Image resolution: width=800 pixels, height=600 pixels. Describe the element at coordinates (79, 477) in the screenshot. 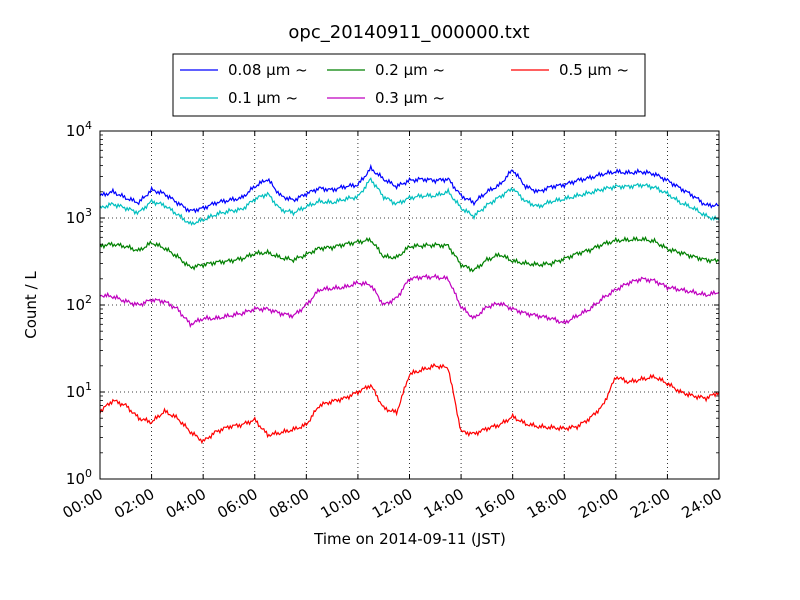

I see `y-tick-label: 10⁰` at that location.